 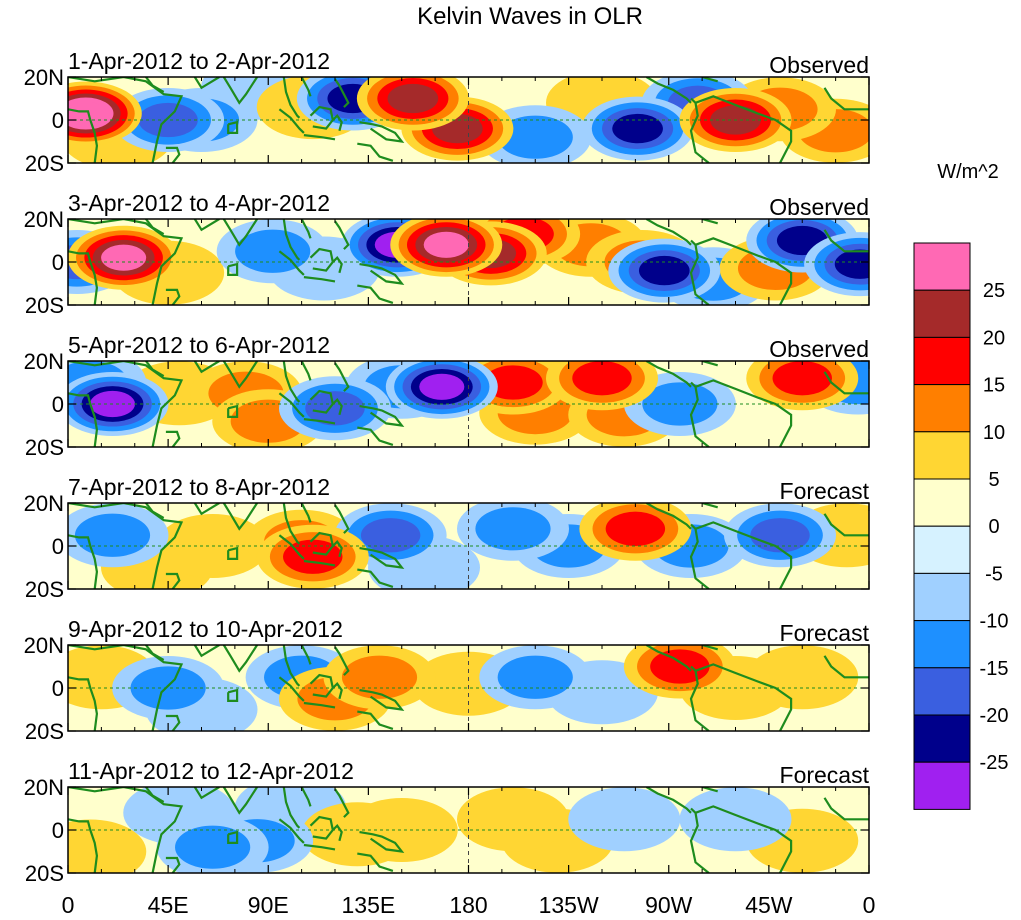 I want to click on colorbar-label: 0, so click(x=993, y=527).